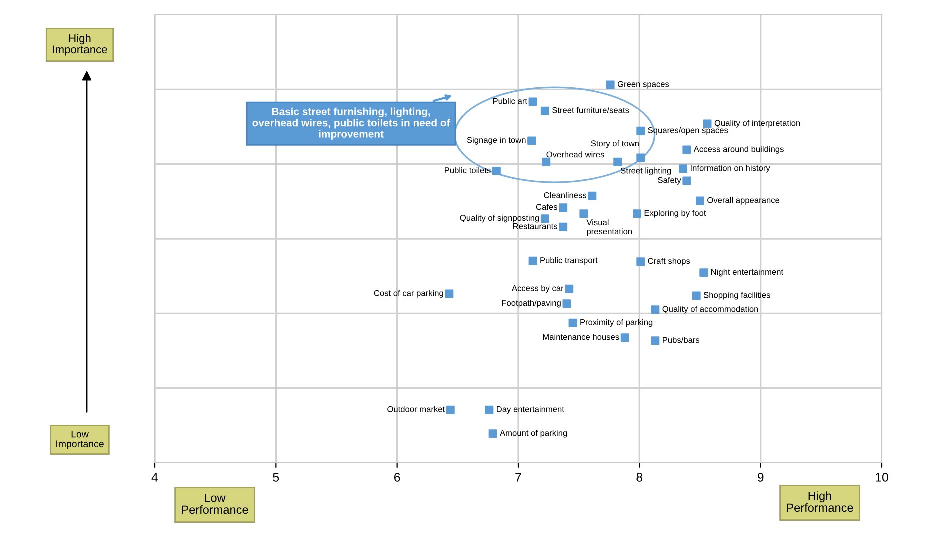 This screenshot has height=538, width=925. I want to click on annotation: Quality of signposting, so click(500, 218).